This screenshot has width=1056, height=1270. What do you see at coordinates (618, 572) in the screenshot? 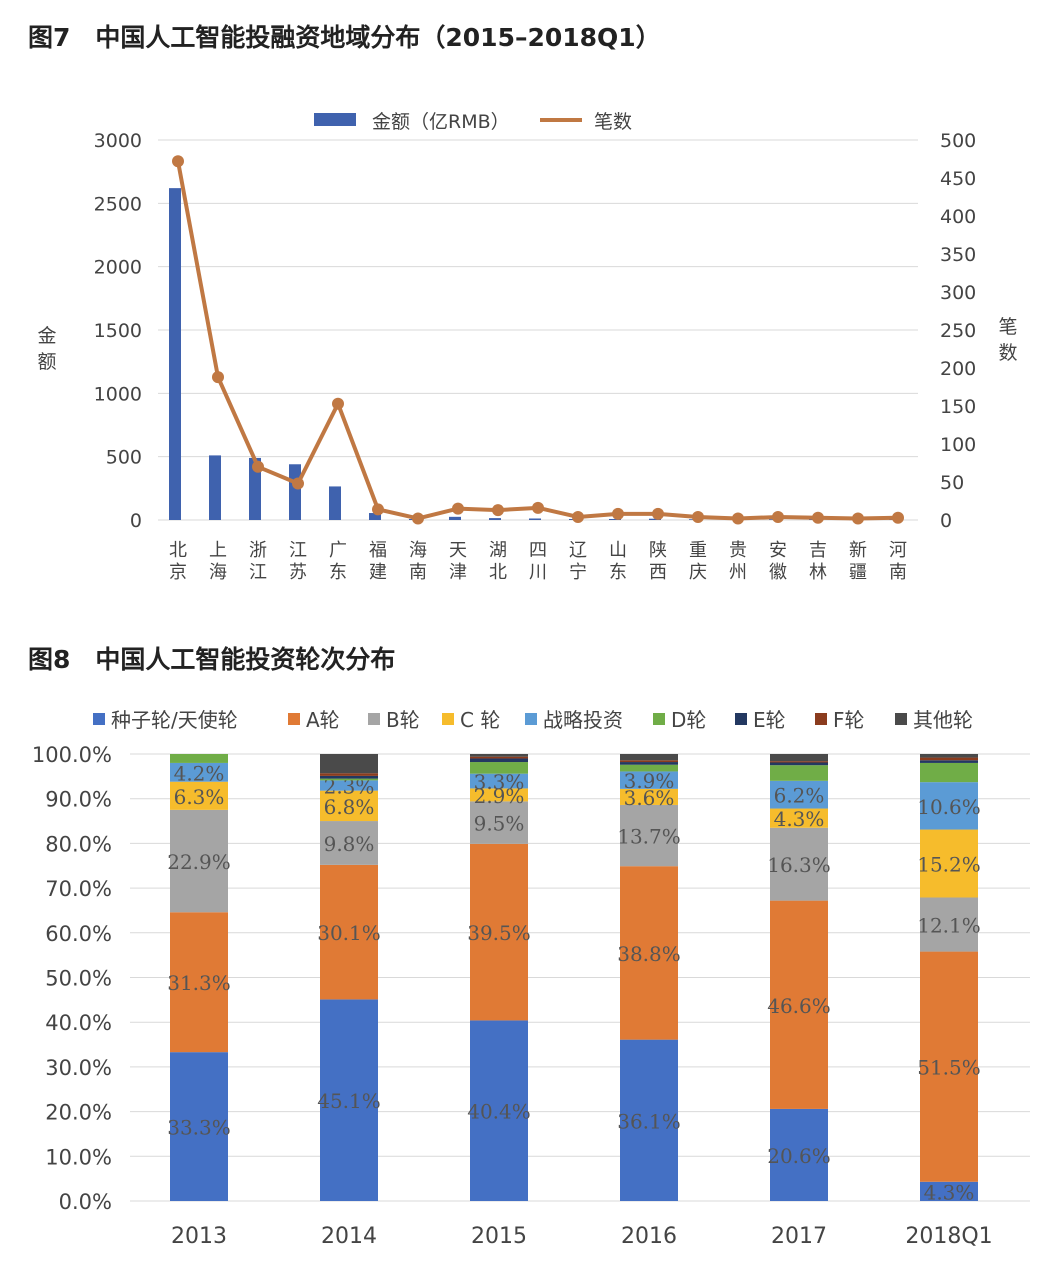
I see `x-tick-label-char: 东` at bounding box center [618, 572].